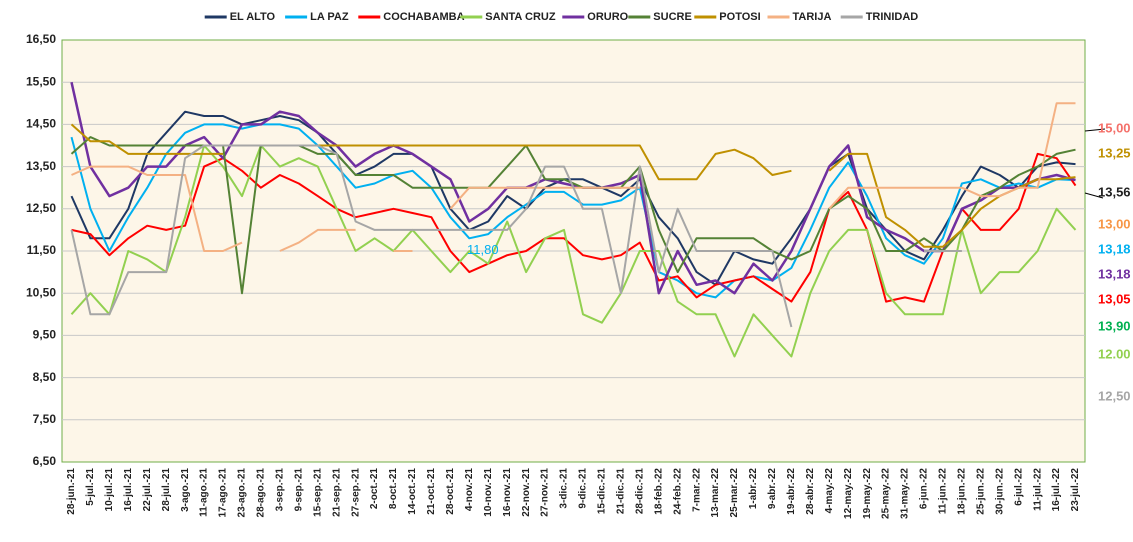 The image size is (1133, 542). What do you see at coordinates (41, 39) in the screenshot?
I see `y-tick-label: 16,50` at bounding box center [41, 39].